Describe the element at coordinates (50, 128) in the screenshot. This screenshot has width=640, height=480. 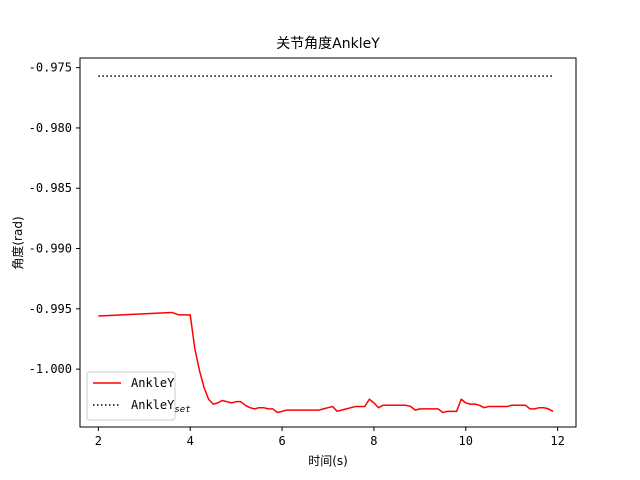
I see `y-tick-label: -0.980` at that location.